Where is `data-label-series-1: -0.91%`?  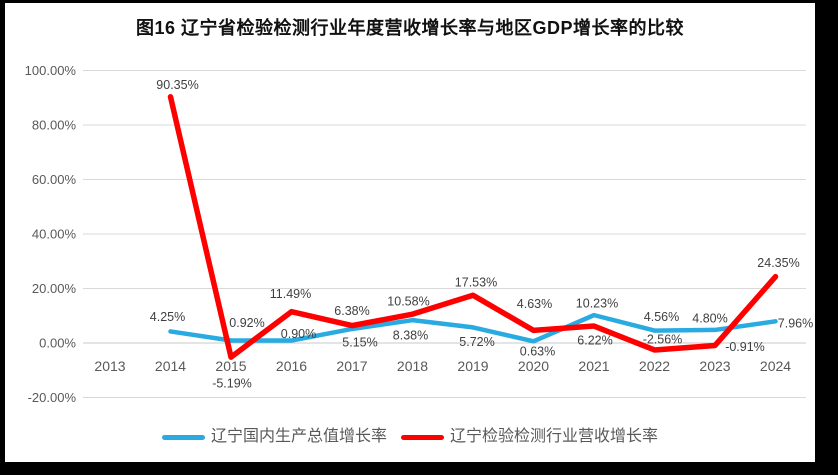 data-label-series-1: -0.91% is located at coordinates (745, 347).